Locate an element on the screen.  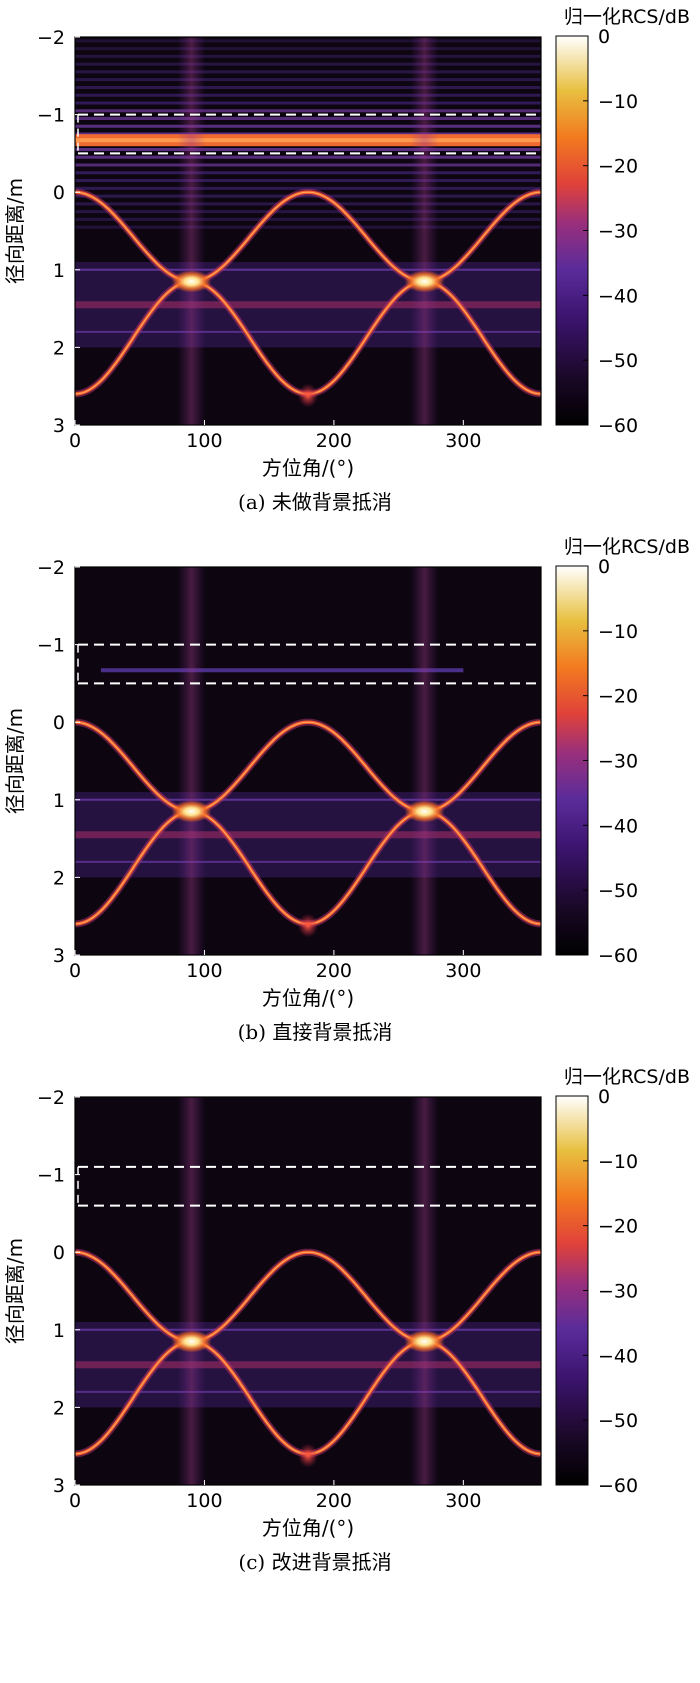
colorbar is located at coordinates (572, 1290).